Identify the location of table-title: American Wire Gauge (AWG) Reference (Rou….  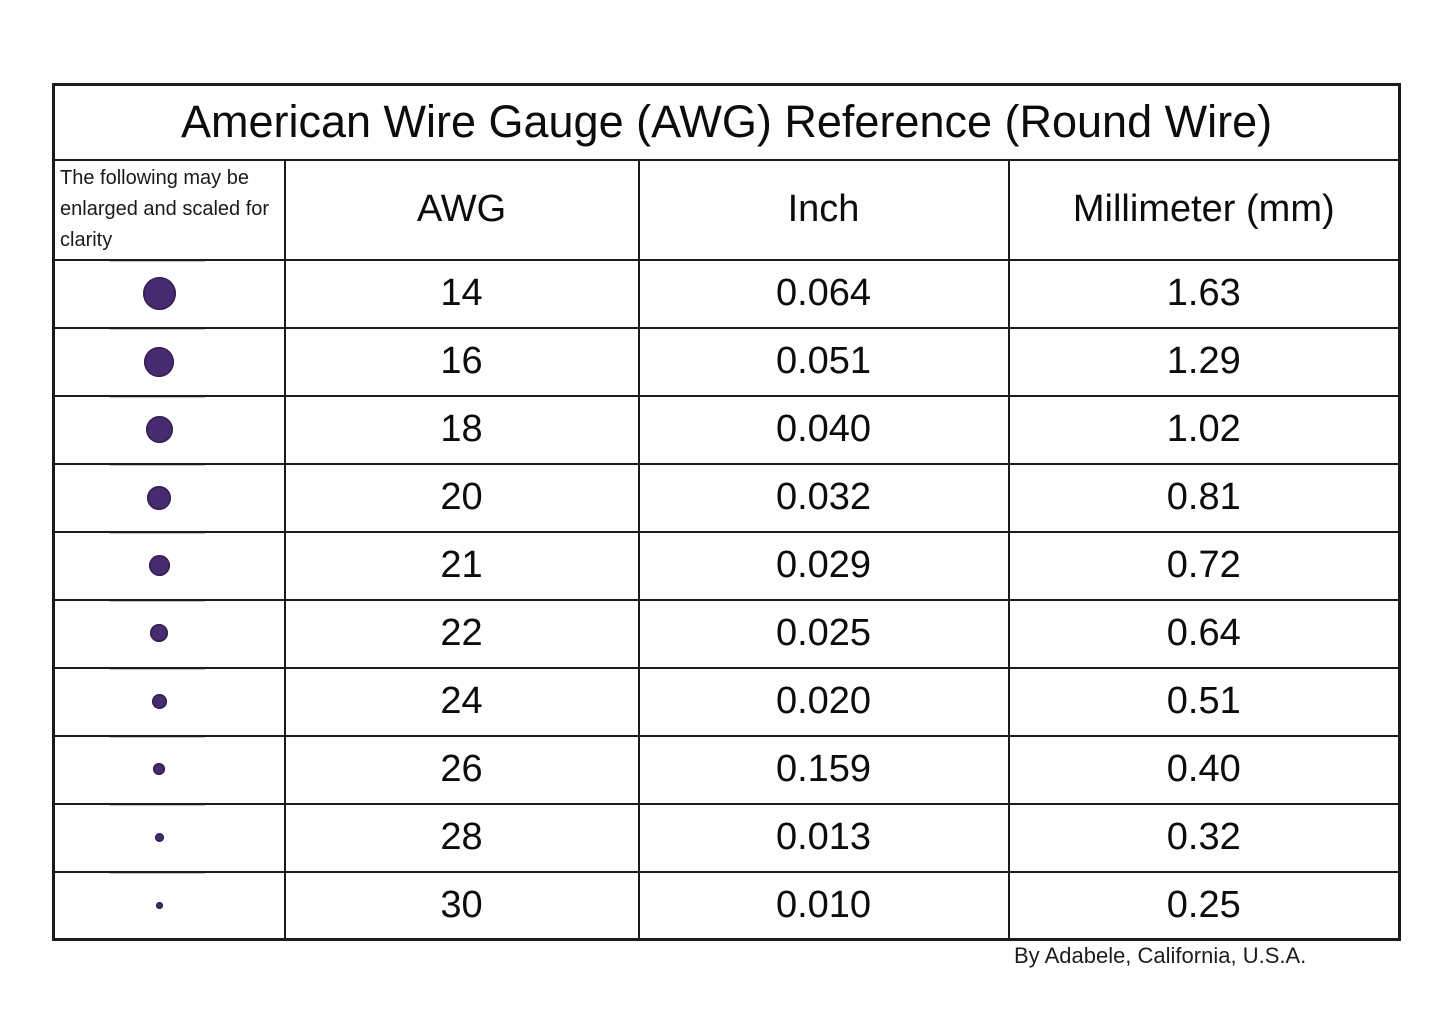
(726, 122).